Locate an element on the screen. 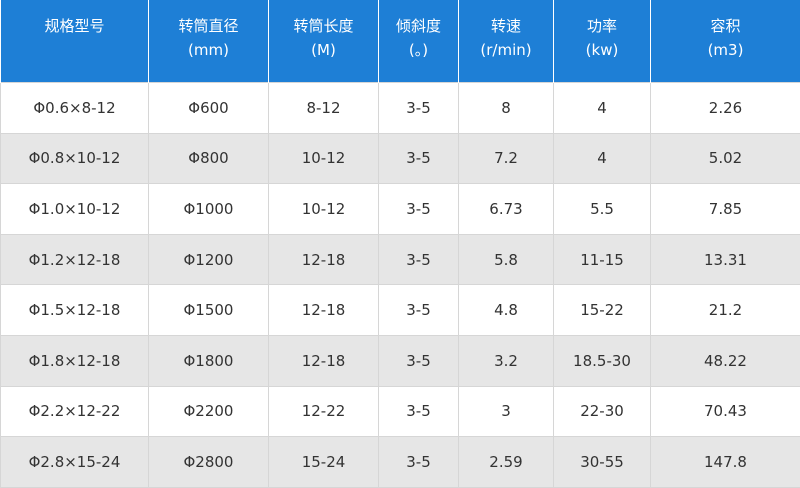 The height and width of the screenshot is (488, 800). table-cell: Φ0.8×10-12 is located at coordinates (75, 158).